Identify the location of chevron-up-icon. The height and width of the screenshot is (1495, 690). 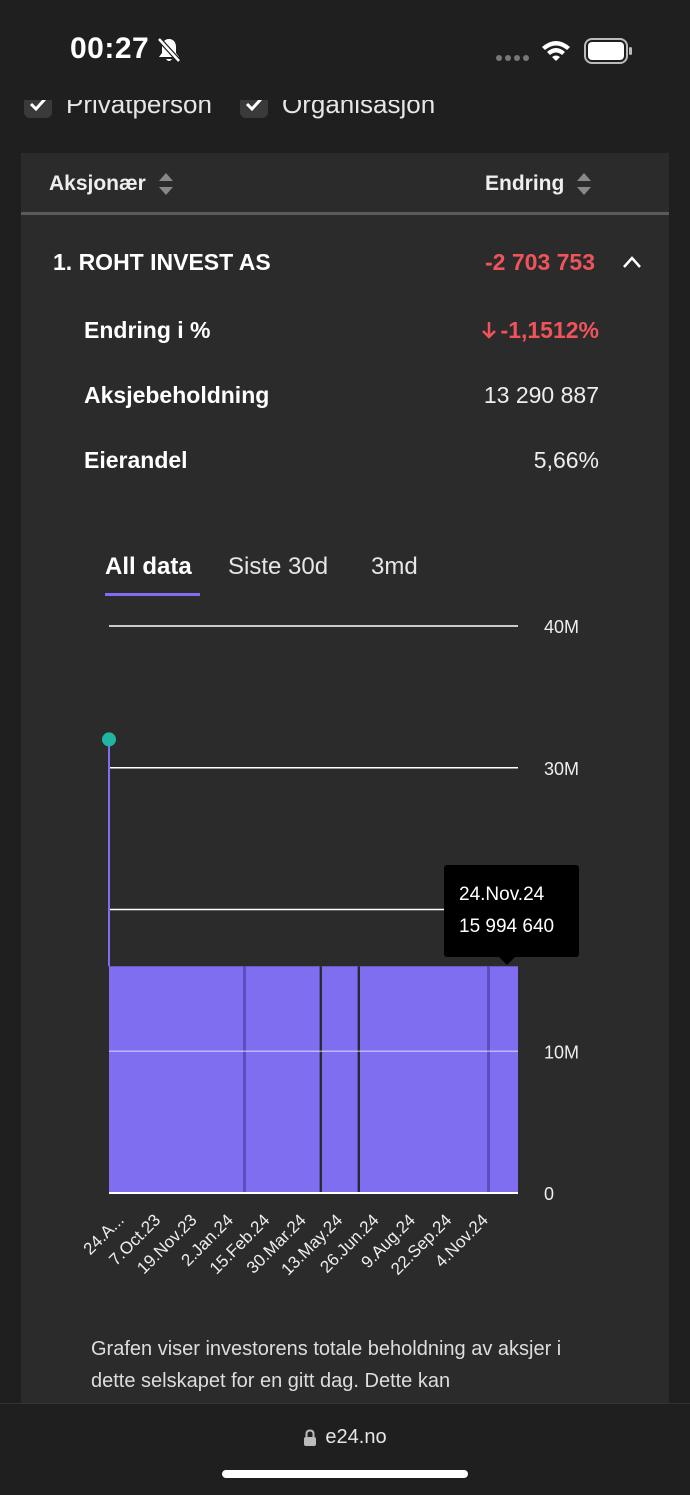
(632, 262).